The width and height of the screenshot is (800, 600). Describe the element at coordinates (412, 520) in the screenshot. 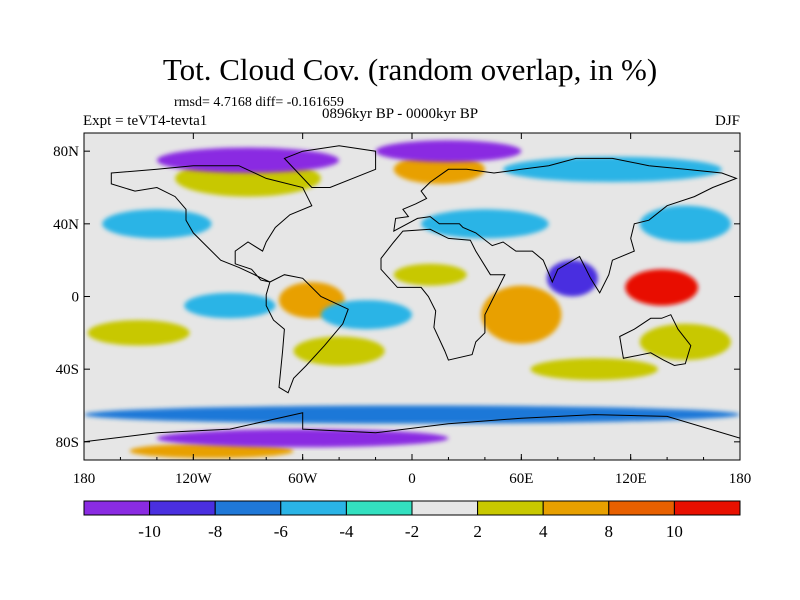

I see `colorbar: -10 -8 -6 -4 -2 2 4 8 10` at that location.